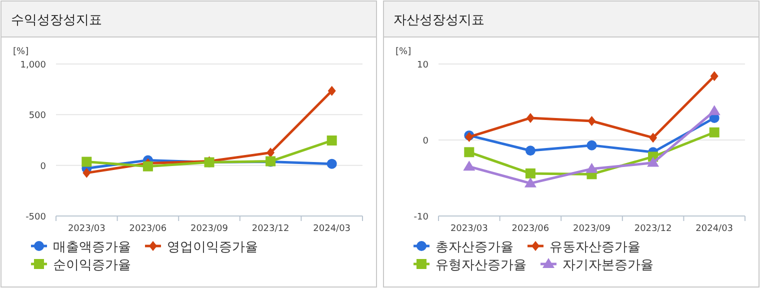 The height and width of the screenshot is (288, 760). What do you see at coordinates (475, 247) in the screenshot?
I see `legend-label: 총자산증가율` at bounding box center [475, 247].